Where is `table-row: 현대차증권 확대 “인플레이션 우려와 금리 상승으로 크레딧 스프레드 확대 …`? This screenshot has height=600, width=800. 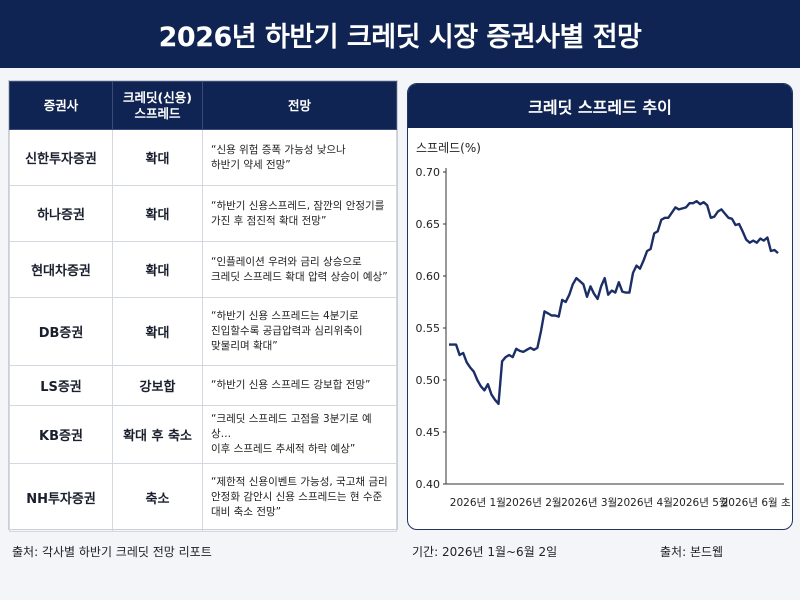
table-row: 현대차증권 확대 “인플레이션 우려와 금리 상승으로 크레딧 스프레드 확대 … is located at coordinates (203, 269).